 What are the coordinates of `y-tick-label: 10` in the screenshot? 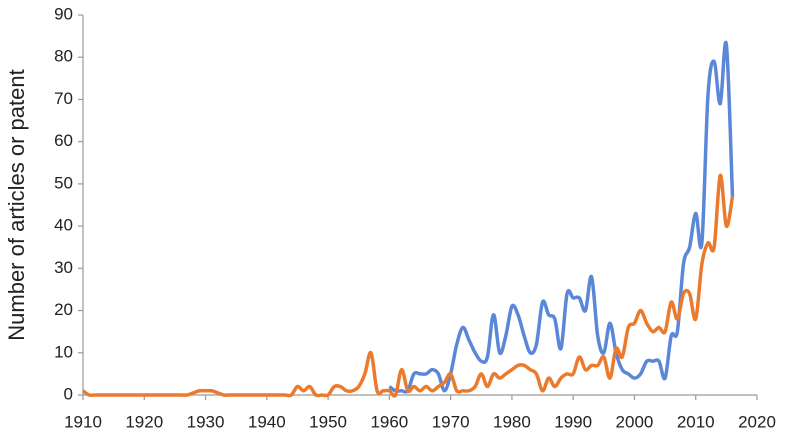 It's located at (63, 351).